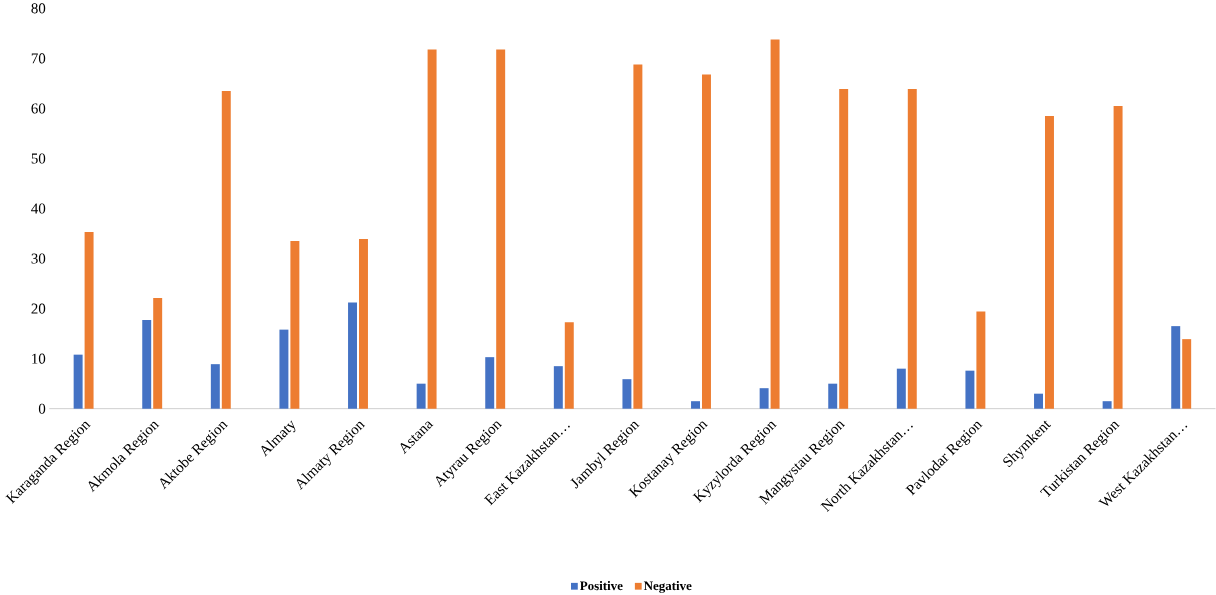 This screenshot has width=1216, height=595. Describe the element at coordinates (38, 258) in the screenshot. I see `y-tick-label: 30` at that location.